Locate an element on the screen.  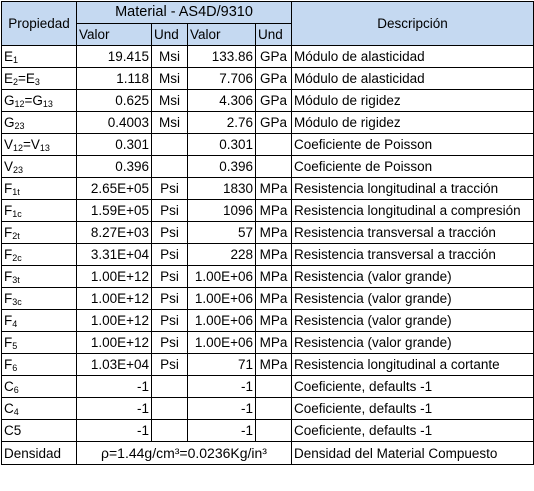
property-symbol: F1c is located at coordinates (39, 210).